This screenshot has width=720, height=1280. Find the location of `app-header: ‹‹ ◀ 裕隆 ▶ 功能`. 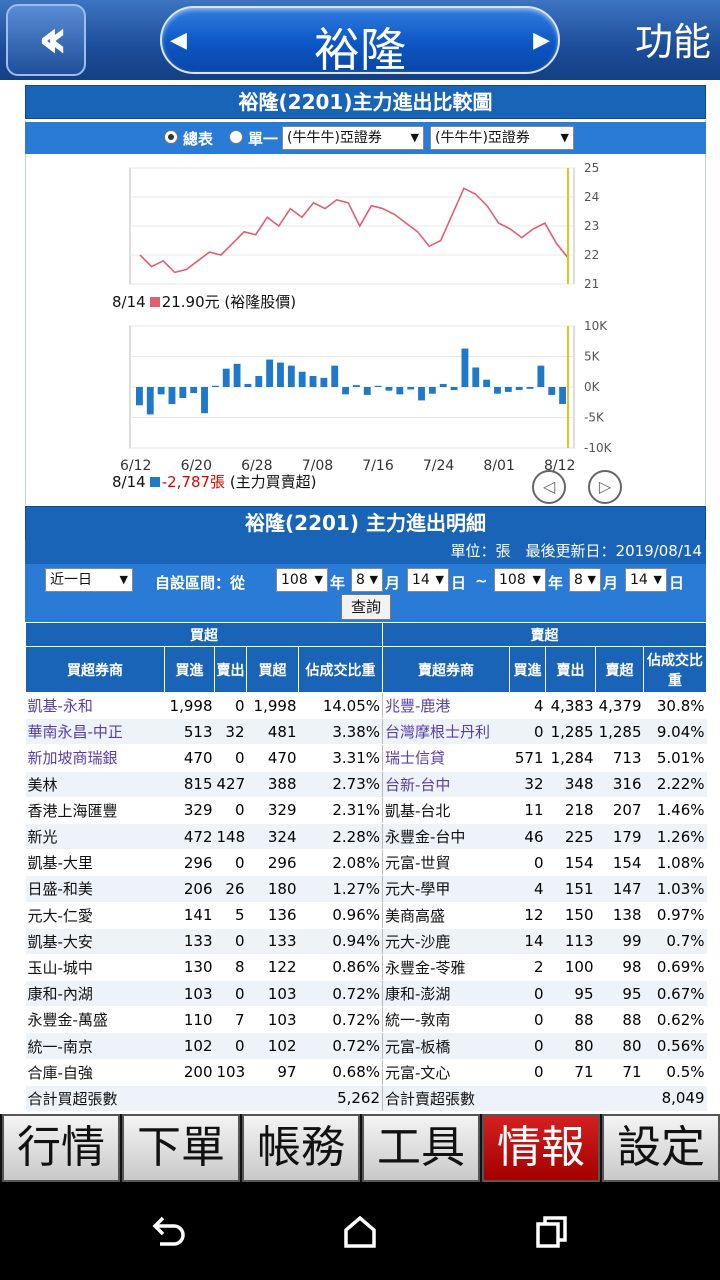

app-header: ‹‹ ◀ 裕隆 ▶ 功能 is located at coordinates (360, 40).